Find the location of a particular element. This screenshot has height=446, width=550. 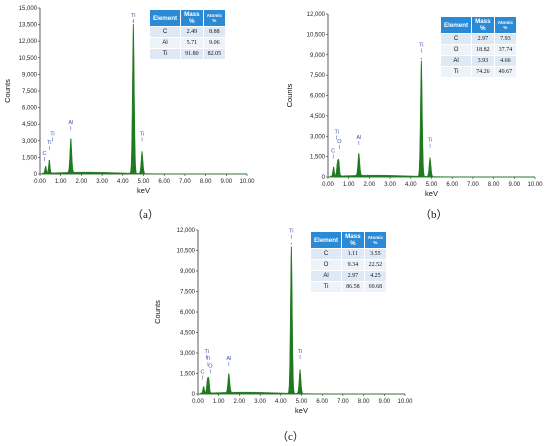

panel-caption-b: （b） is located at coordinates (434, 215).